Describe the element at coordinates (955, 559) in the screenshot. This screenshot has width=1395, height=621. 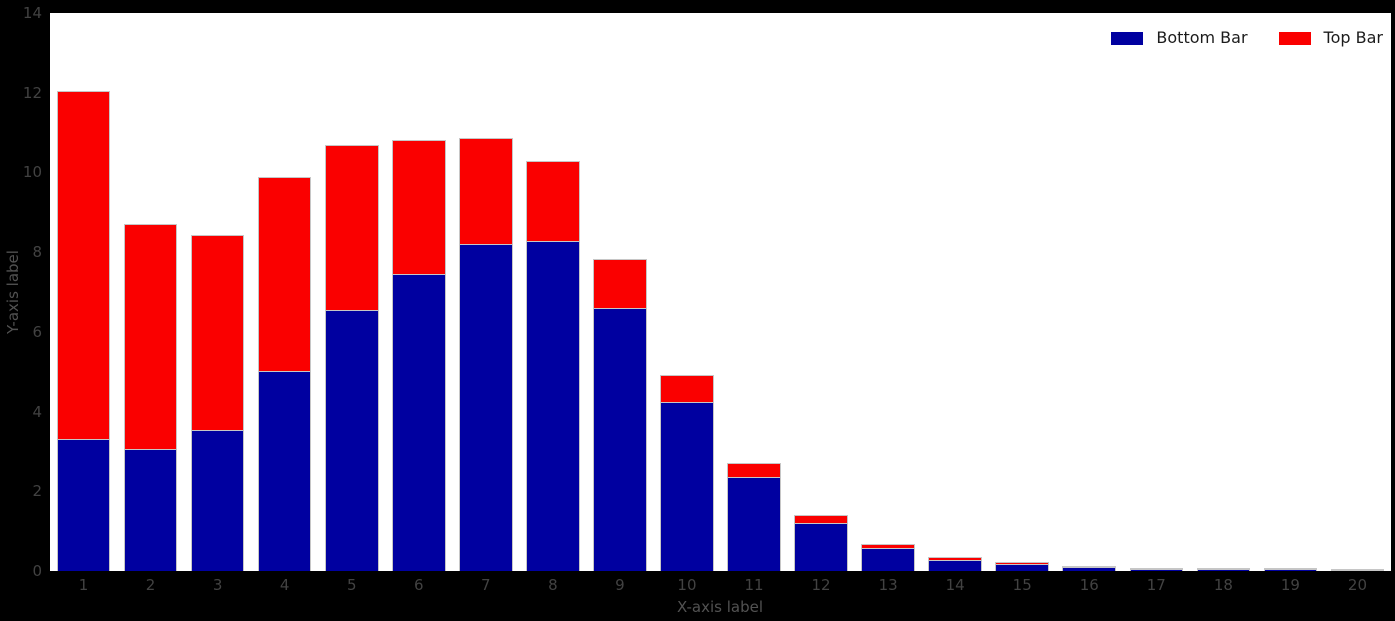
I see `bar-14-top-segment` at that location.